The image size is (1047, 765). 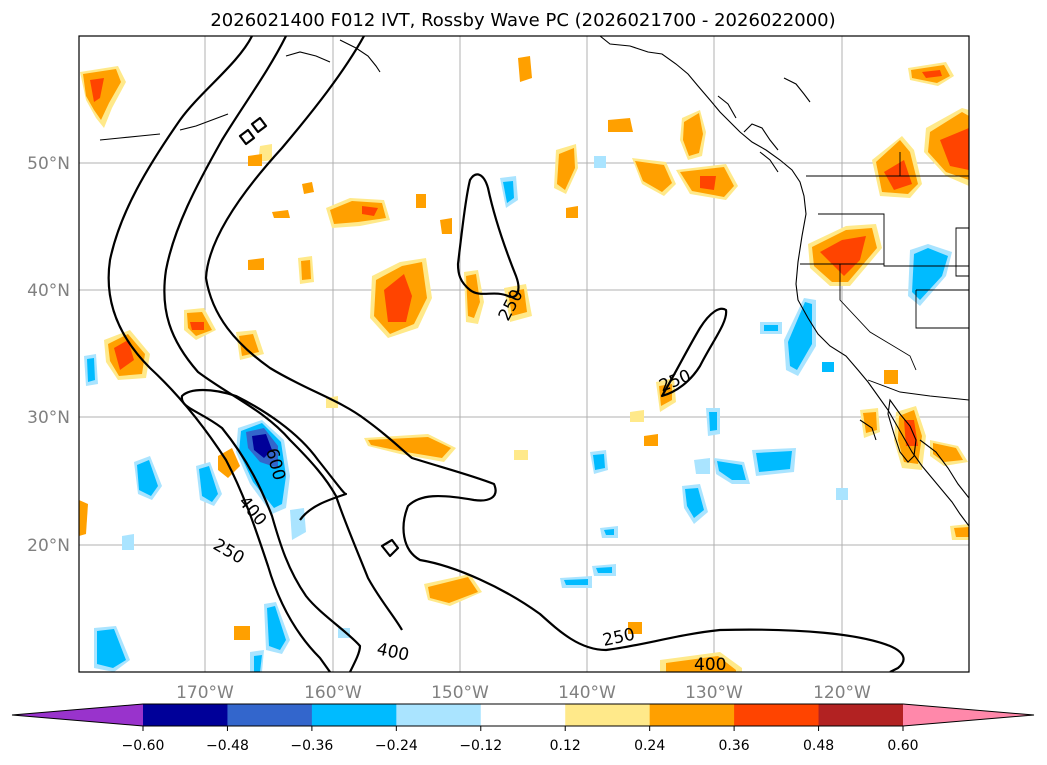 I want to click on colorbar-tick-label: 0.60, so click(x=902, y=746).